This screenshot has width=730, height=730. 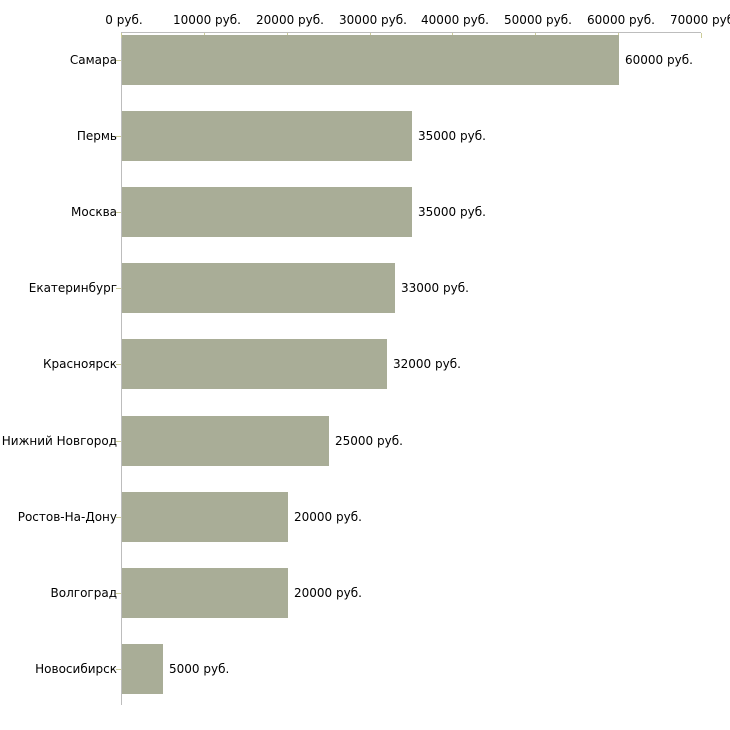 What do you see at coordinates (80, 364) in the screenshot?
I see `category-label: Красноярск` at bounding box center [80, 364].